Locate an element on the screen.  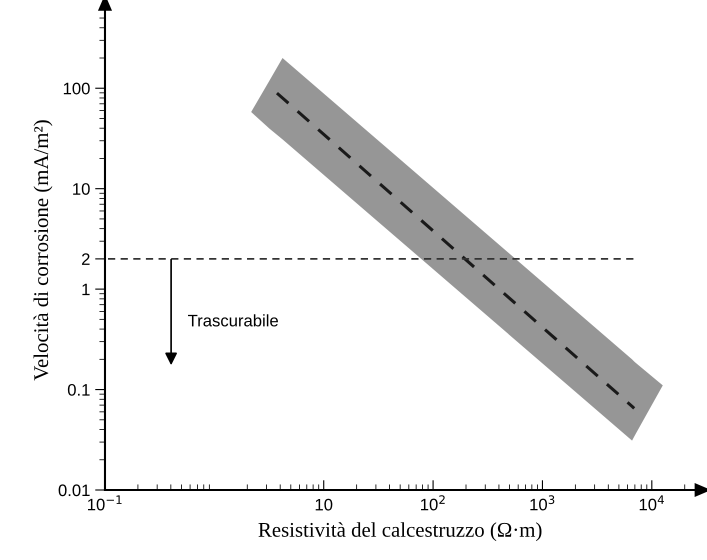
y-tick-label: 1 is located at coordinates (86, 290).